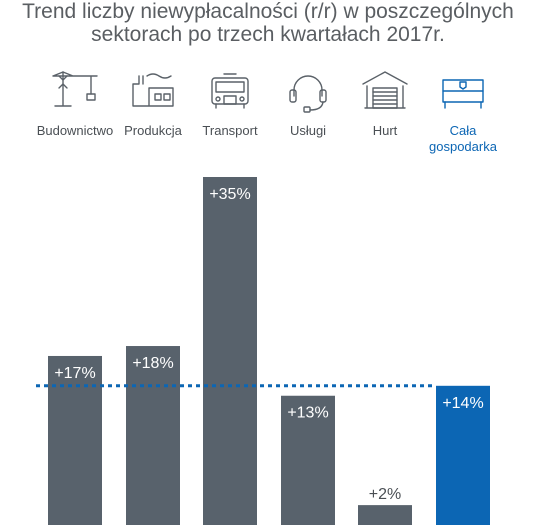 This screenshot has height=532, width=536. What do you see at coordinates (308, 94) in the screenshot?
I see `headset-icon` at bounding box center [308, 94].